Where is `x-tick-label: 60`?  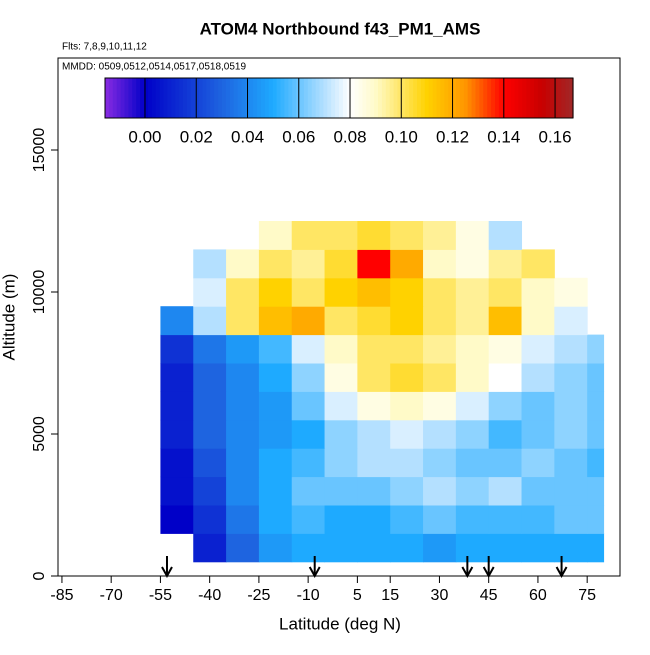
x-tick-label: 60 is located at coordinates (538, 595).